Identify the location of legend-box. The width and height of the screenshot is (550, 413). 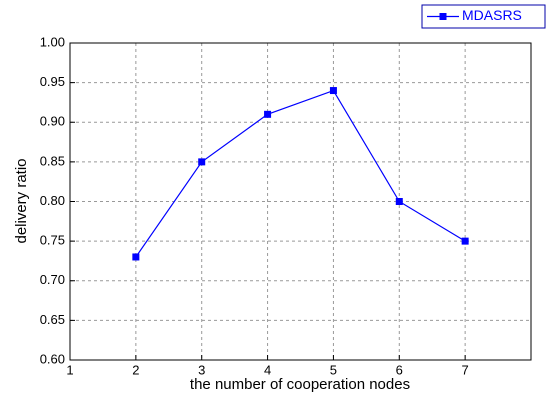
(483, 16).